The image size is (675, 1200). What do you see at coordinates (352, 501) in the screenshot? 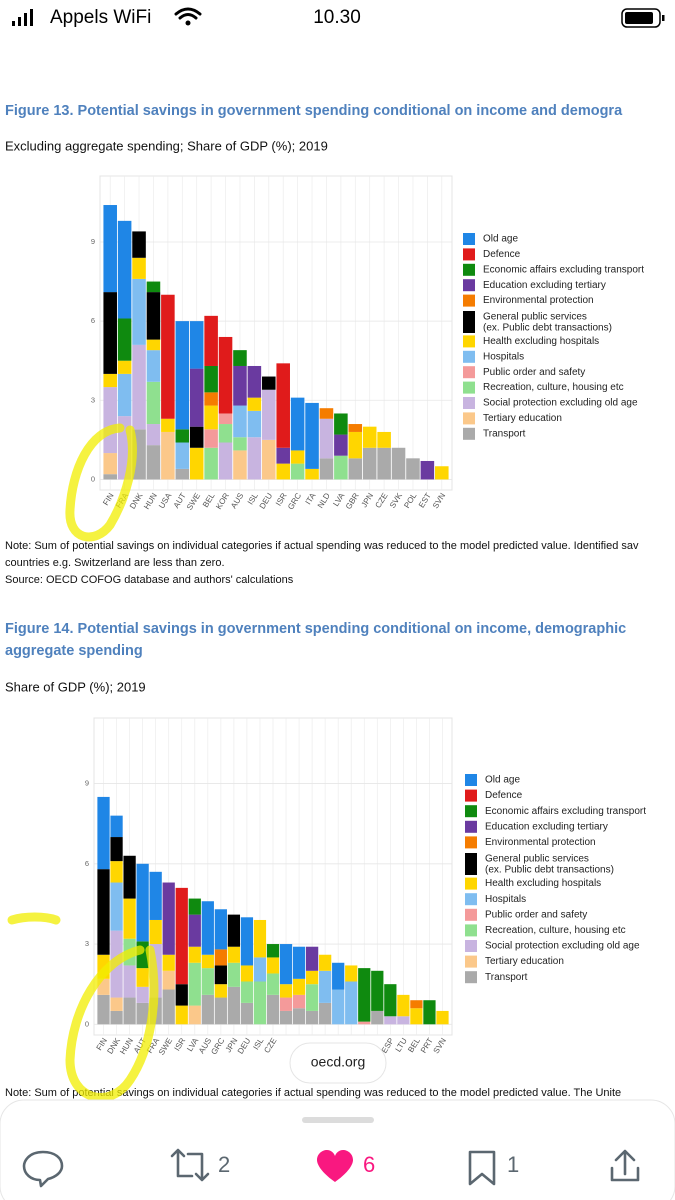
I see `x-tick-label: GBR` at bounding box center [352, 501].